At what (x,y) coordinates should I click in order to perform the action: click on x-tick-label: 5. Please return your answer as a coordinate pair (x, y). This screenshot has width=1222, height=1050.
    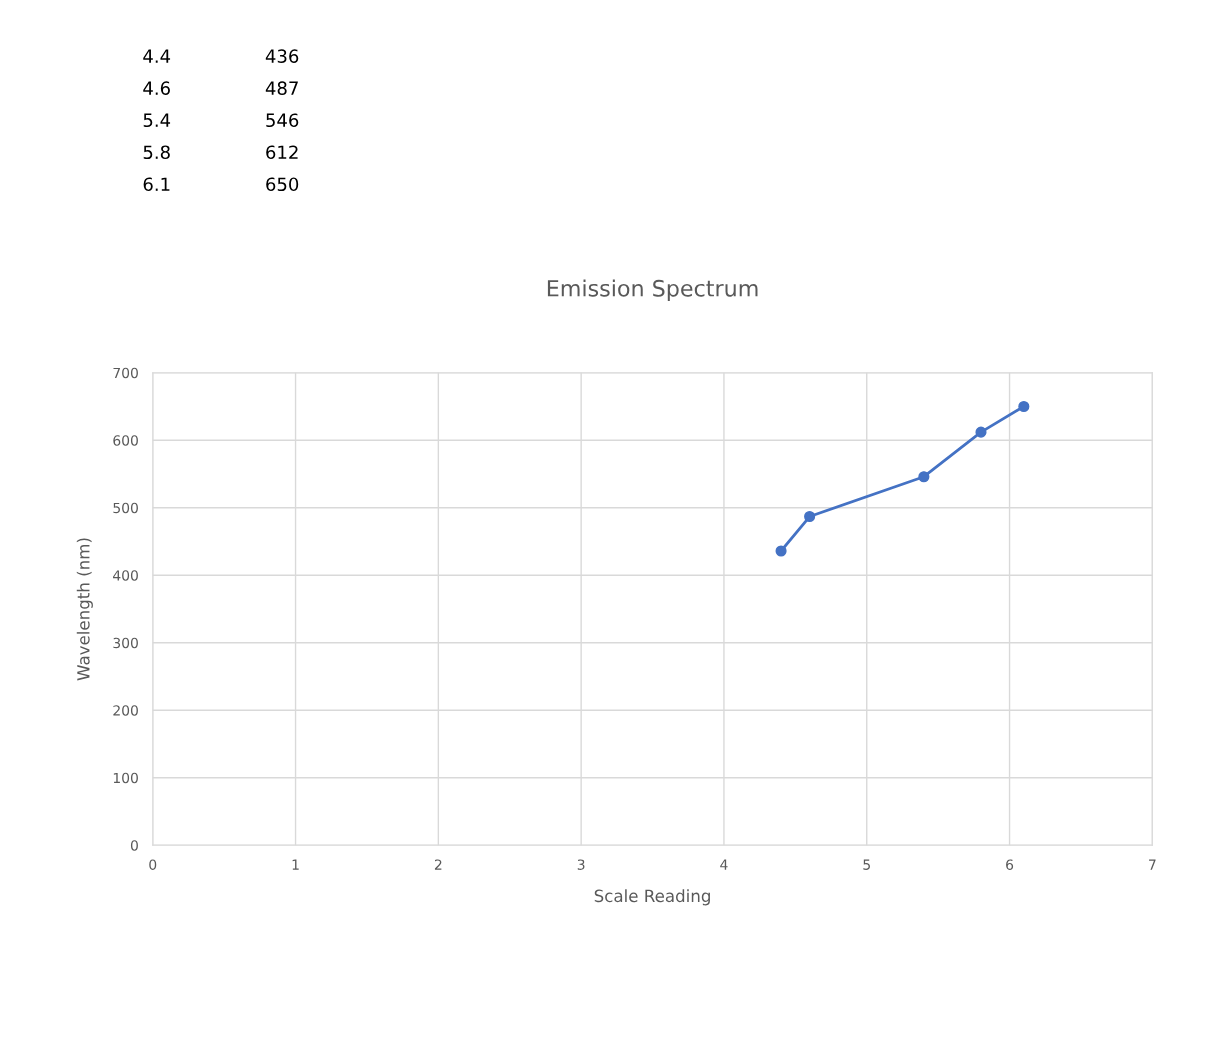
    Looking at the image, I should click on (866, 864).